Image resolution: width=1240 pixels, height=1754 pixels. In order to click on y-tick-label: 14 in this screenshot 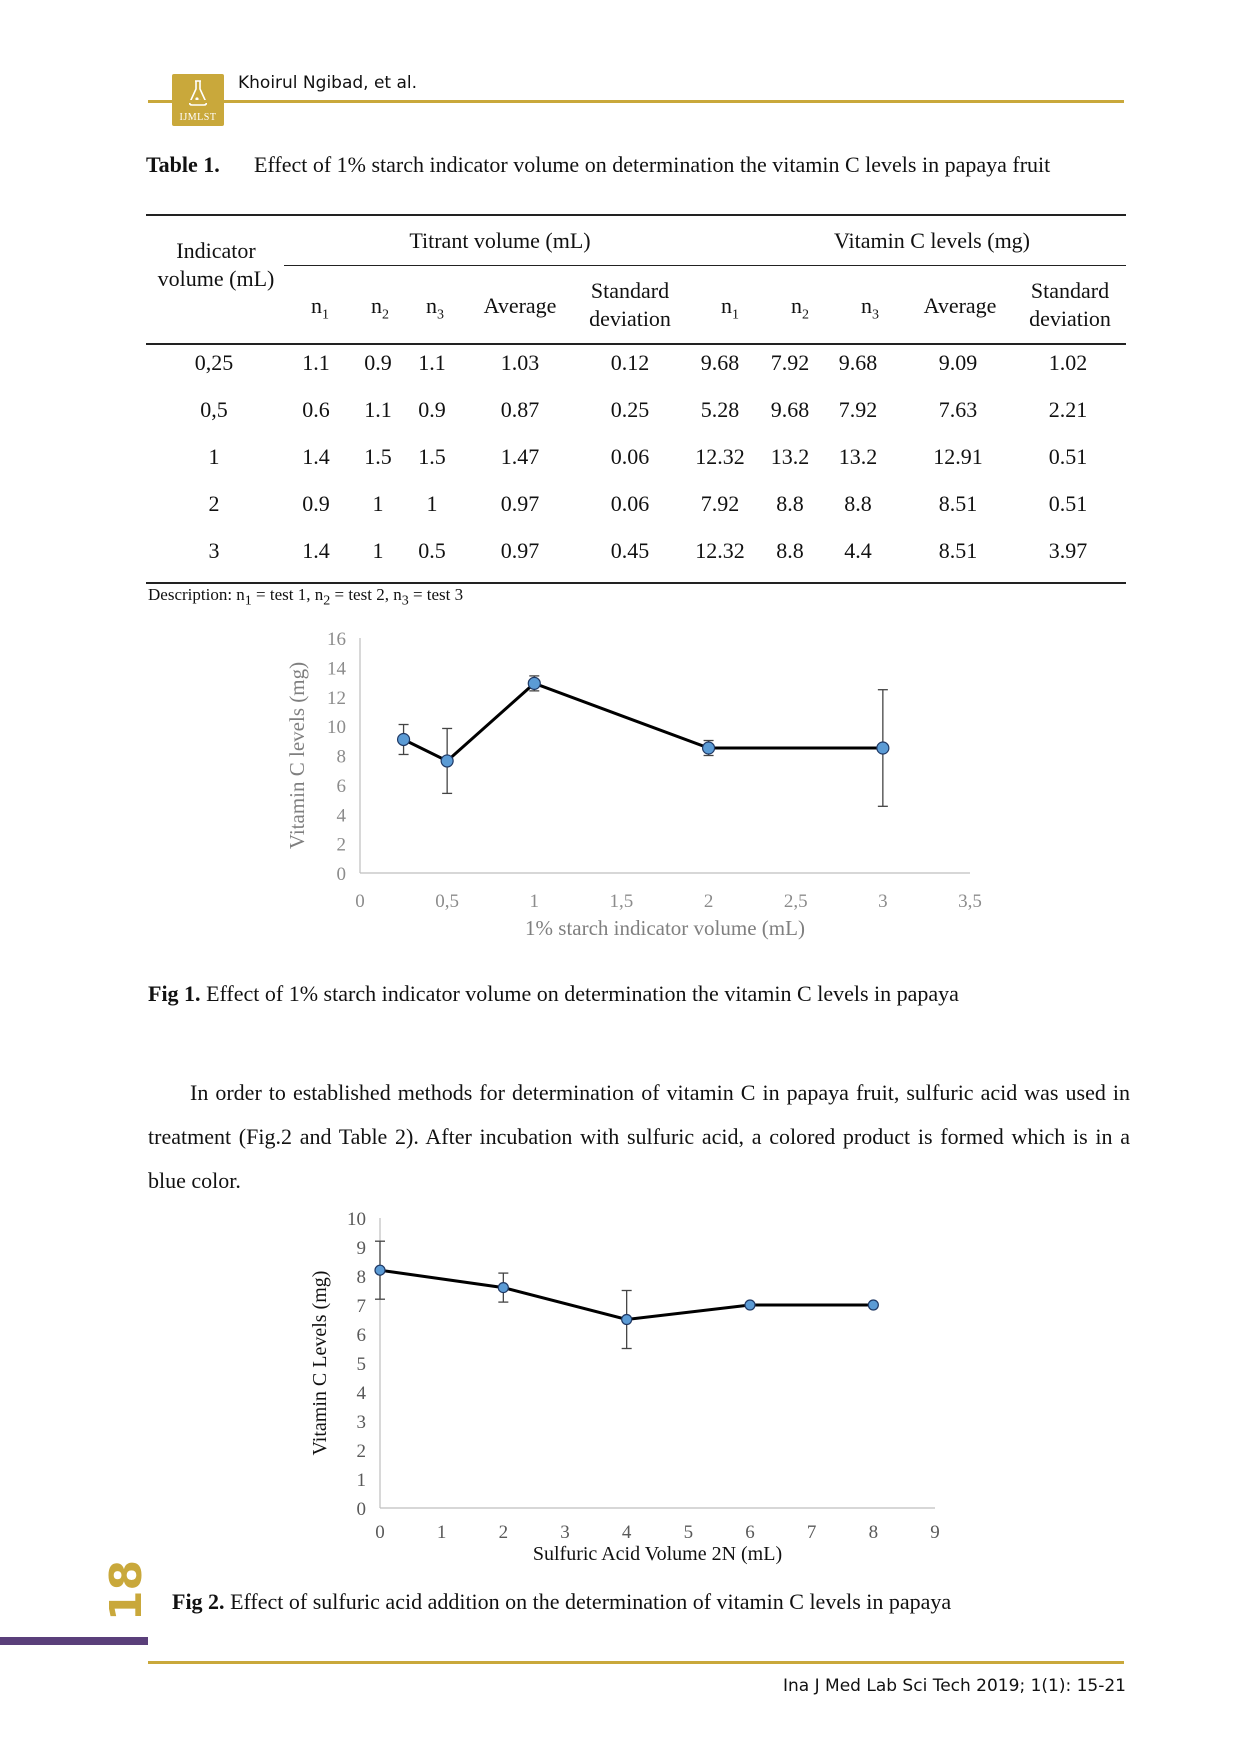, I will do `click(337, 668)`.